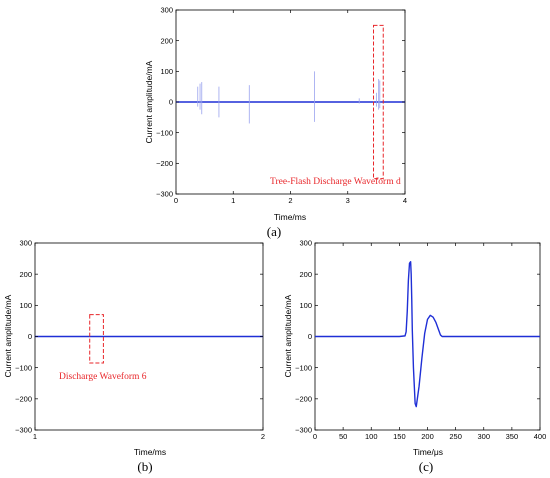 The image size is (550, 478). I want to click on panel-c-label: (c), so click(426, 466).